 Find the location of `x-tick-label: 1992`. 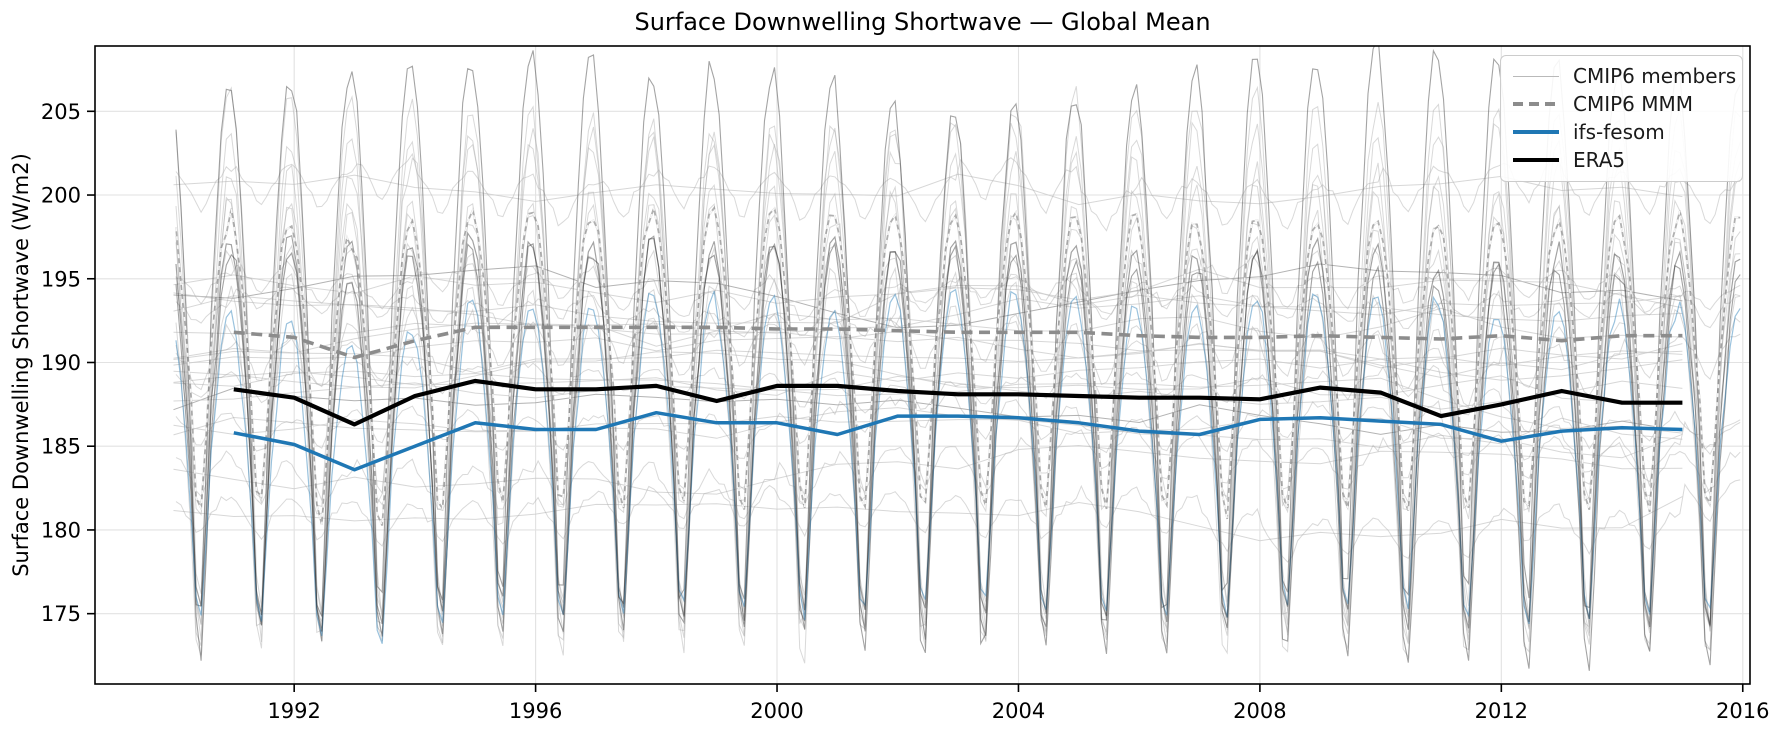

x-tick-label: 1992 is located at coordinates (293, 711).